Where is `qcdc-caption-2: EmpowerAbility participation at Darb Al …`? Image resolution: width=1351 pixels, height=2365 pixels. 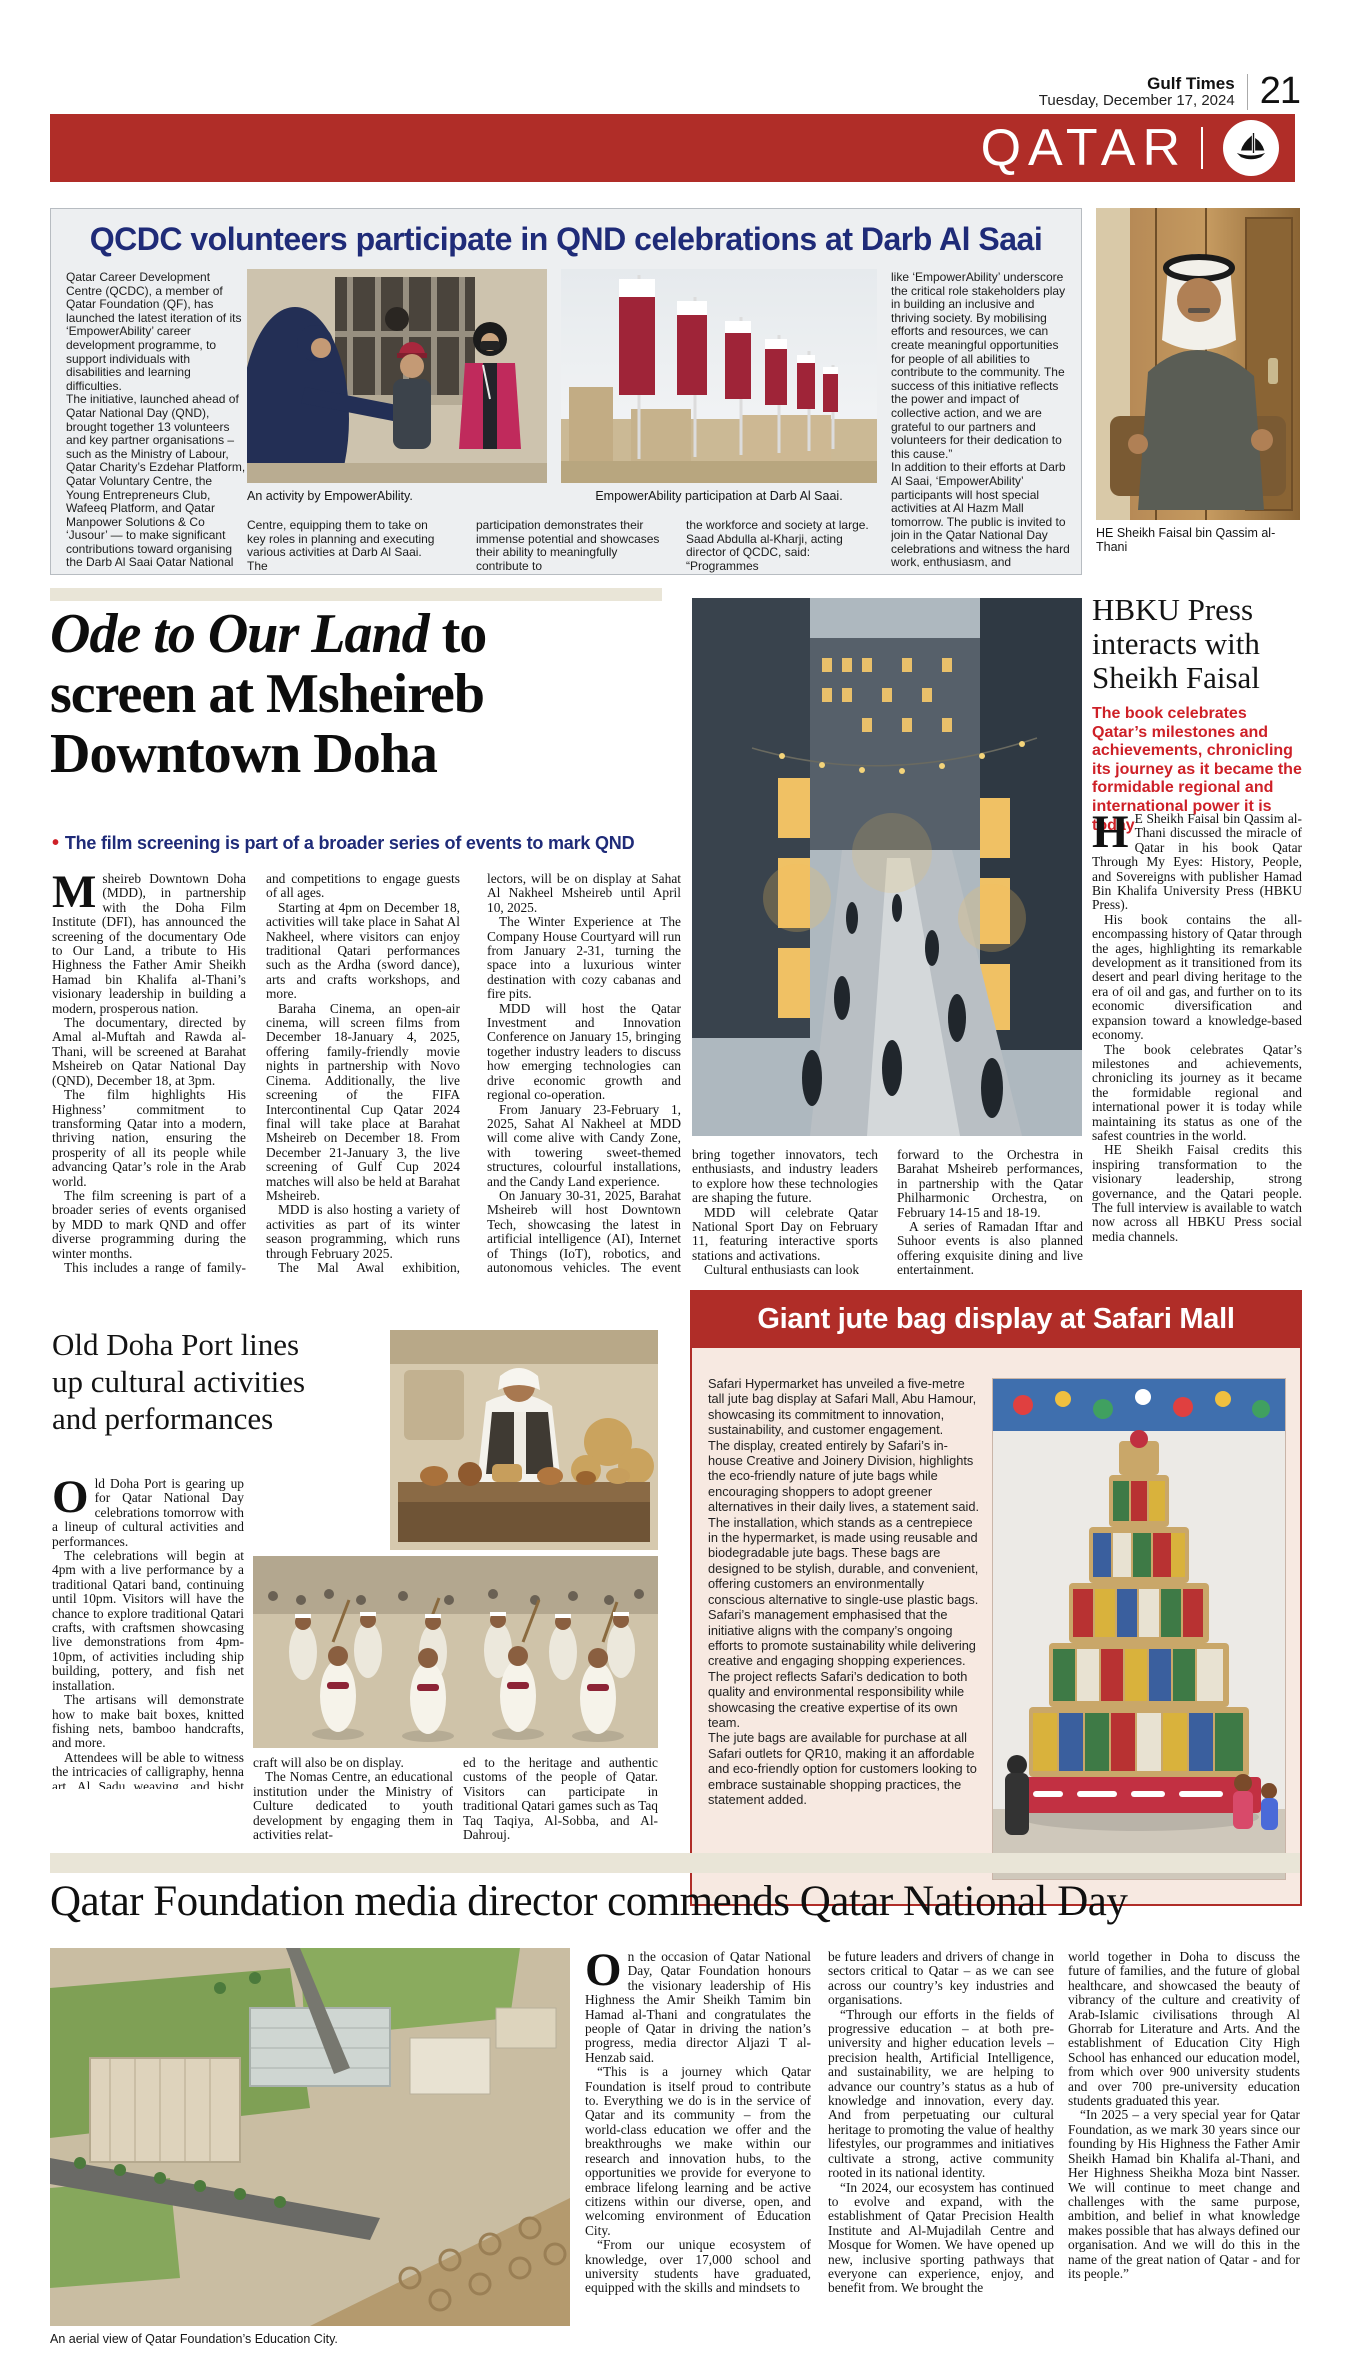 qcdc-caption-2: EmpowerAbility participation at Darb Al … is located at coordinates (719, 496).